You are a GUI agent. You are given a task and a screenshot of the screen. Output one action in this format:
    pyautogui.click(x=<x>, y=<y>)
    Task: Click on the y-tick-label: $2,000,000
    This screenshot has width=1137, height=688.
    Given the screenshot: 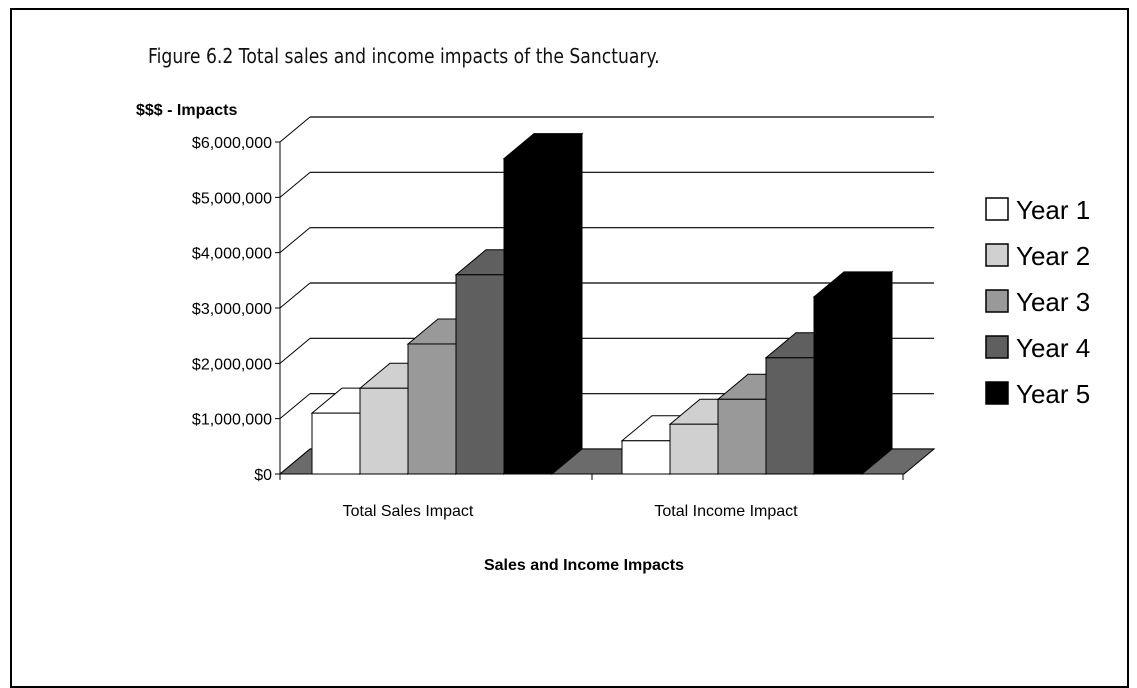 What is the action you would take?
    pyautogui.click(x=232, y=364)
    